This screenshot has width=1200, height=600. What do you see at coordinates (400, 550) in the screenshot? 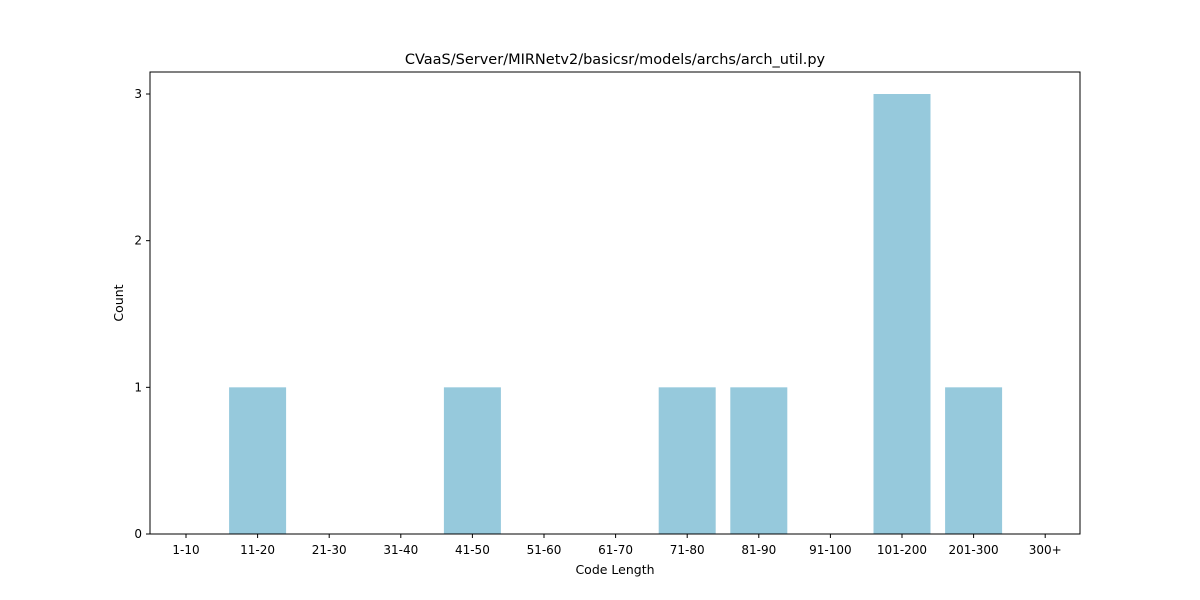
I see `x-tick-label: 31-40` at bounding box center [400, 550].